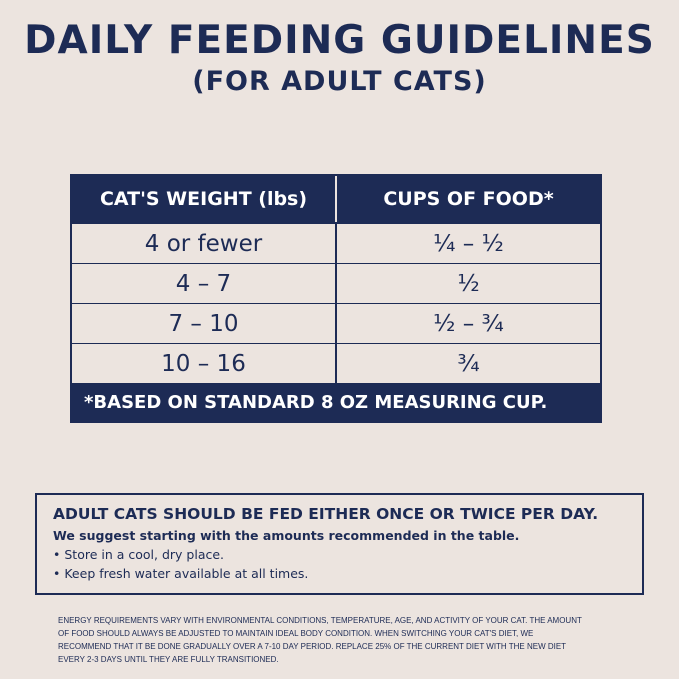  I want to click on cups-cell: ½ – ¾, so click(468, 323).